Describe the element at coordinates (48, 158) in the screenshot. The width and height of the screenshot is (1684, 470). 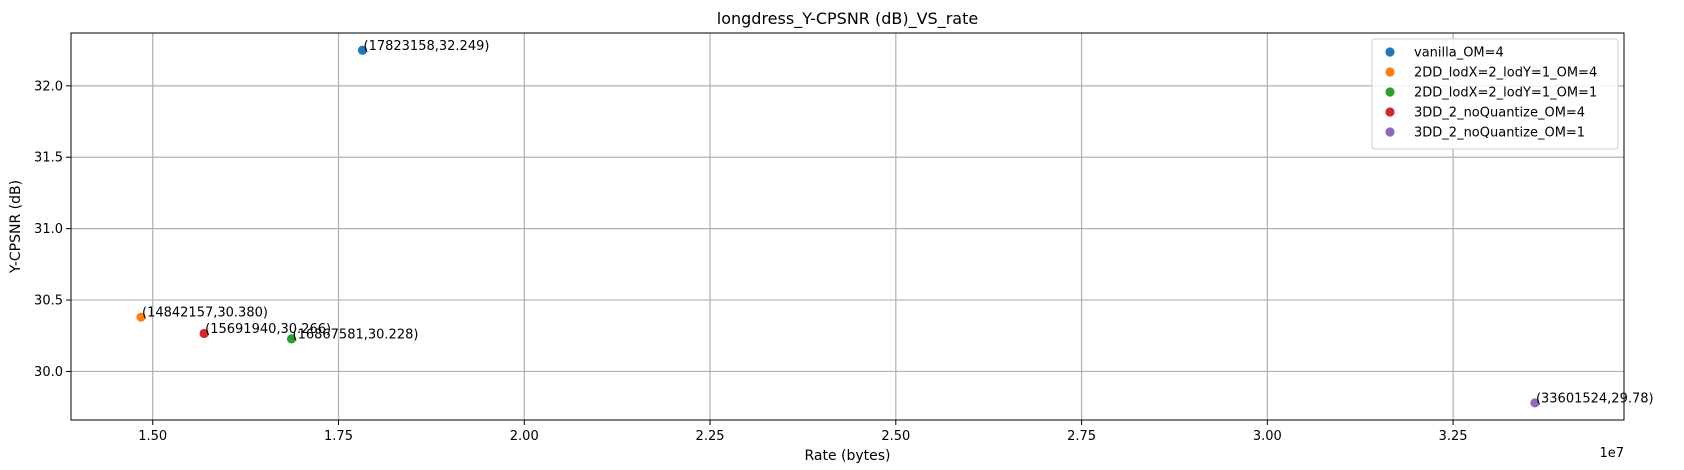
I see `y-tick-label: 31.5` at that location.